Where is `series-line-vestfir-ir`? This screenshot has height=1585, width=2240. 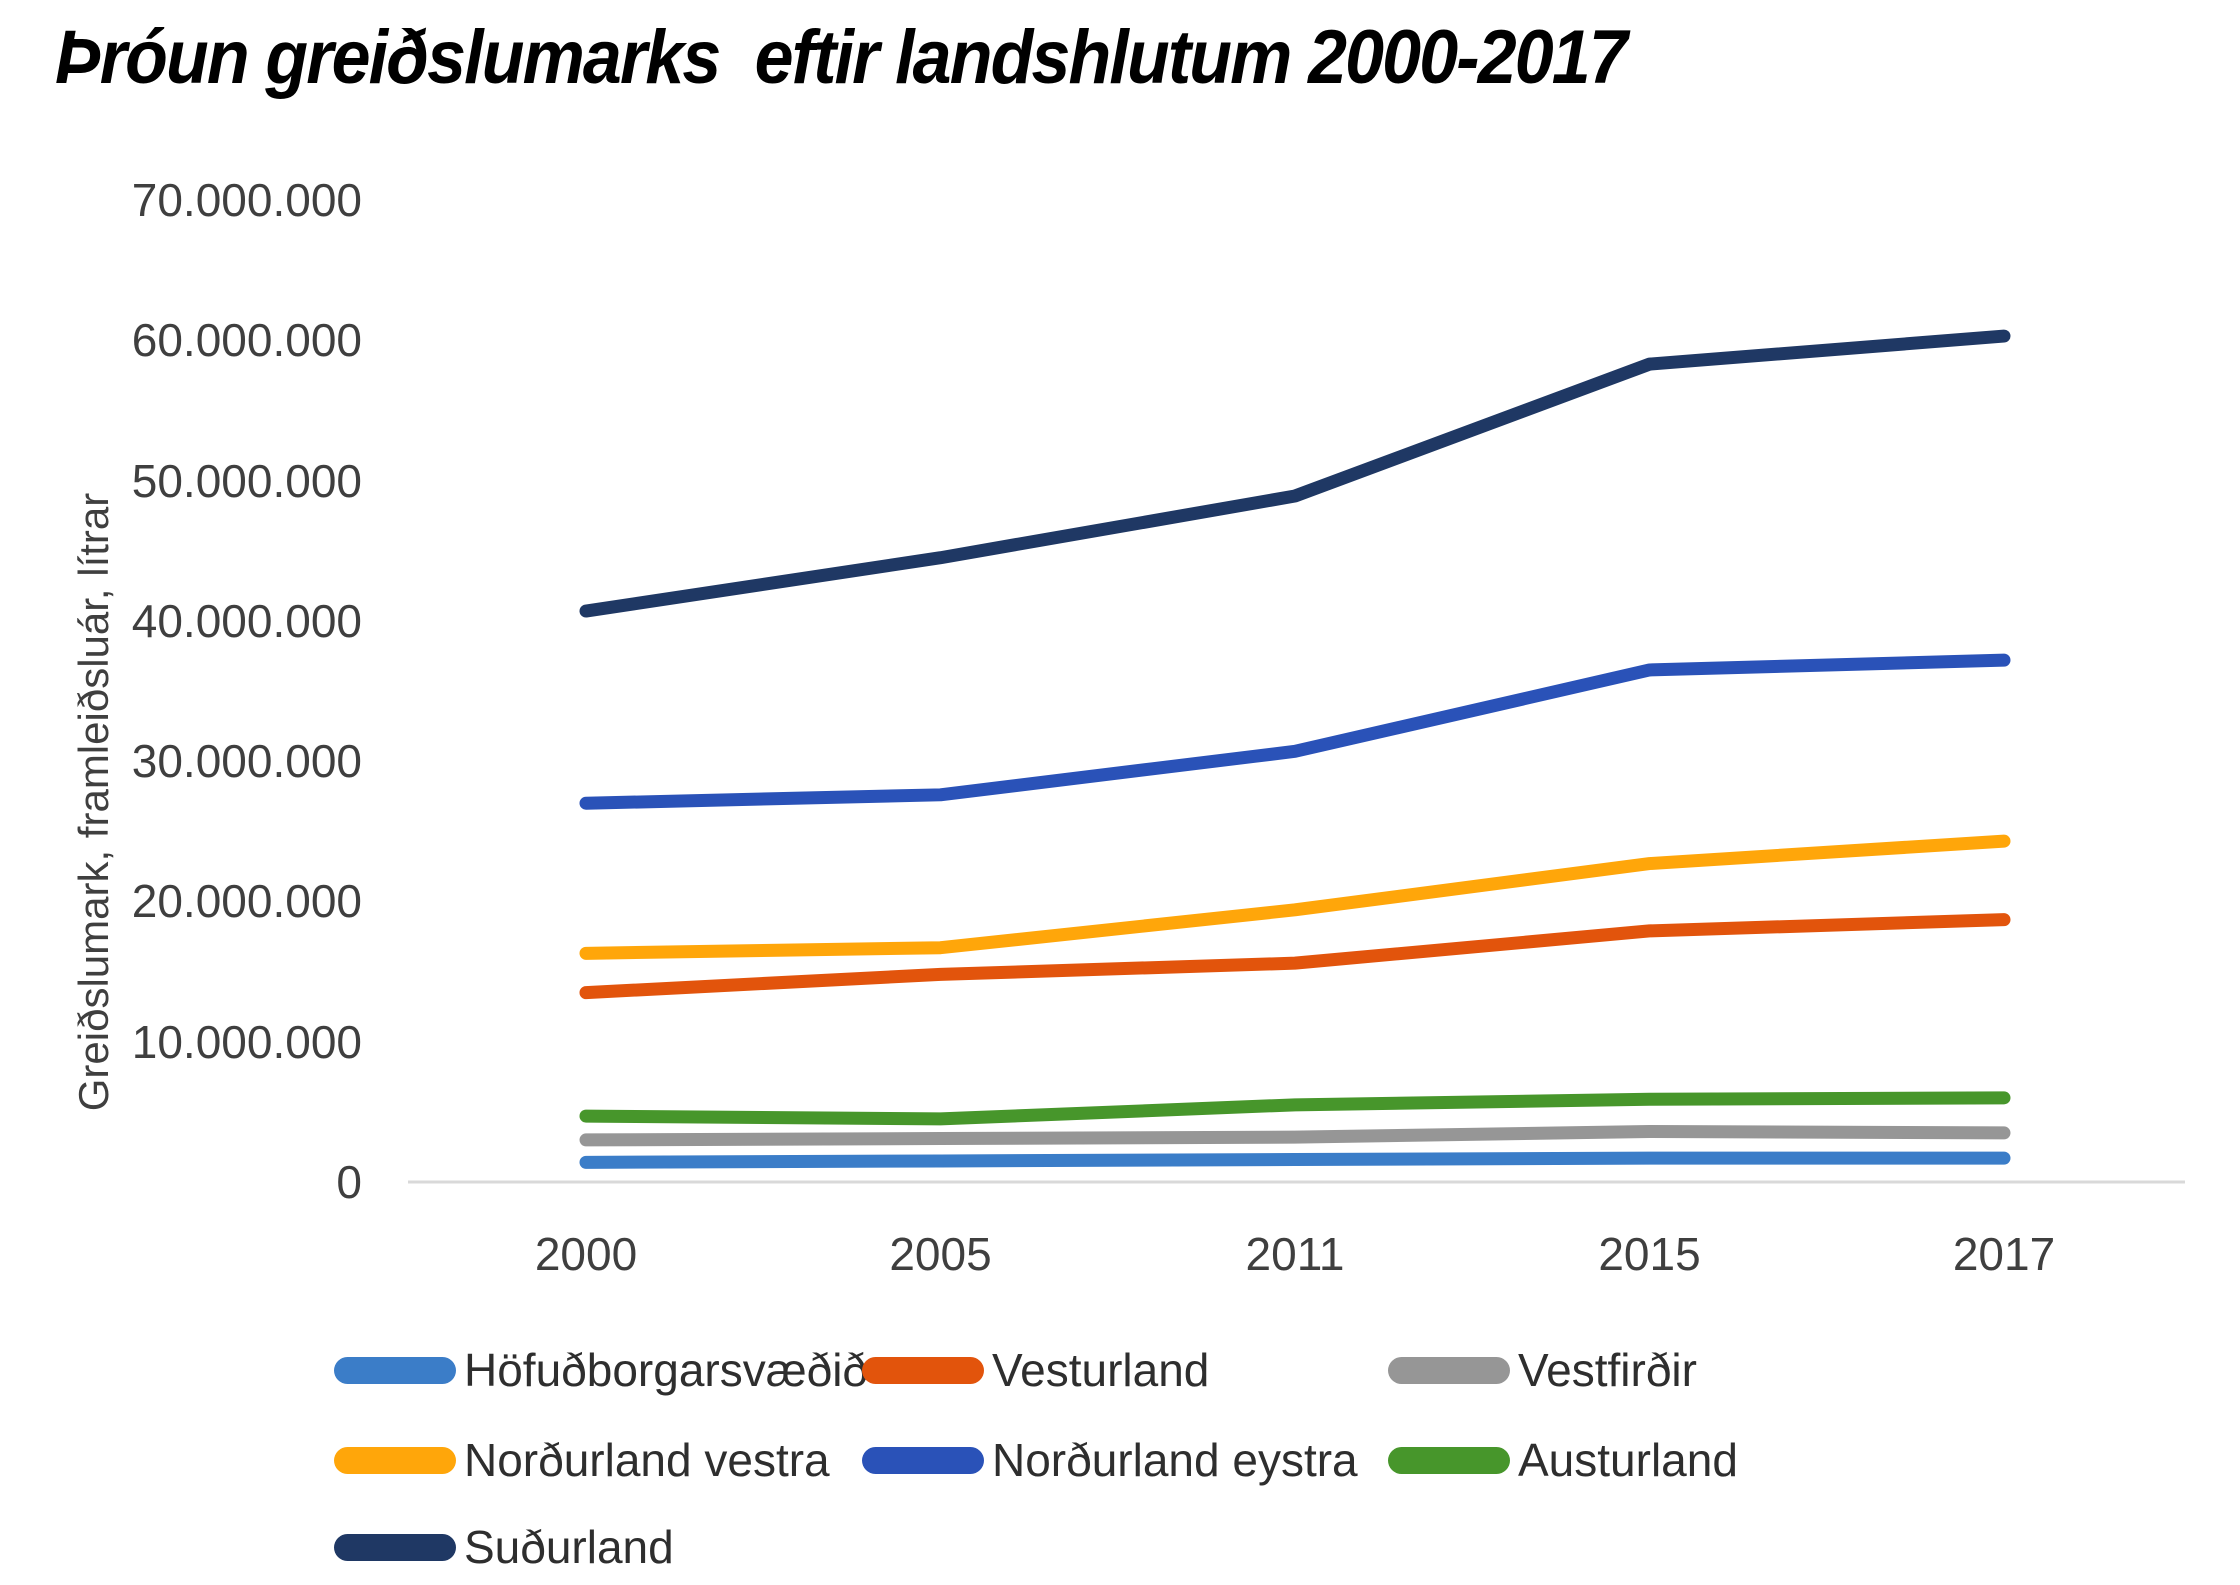 series-line-vestfir-ir is located at coordinates (1295, 1135).